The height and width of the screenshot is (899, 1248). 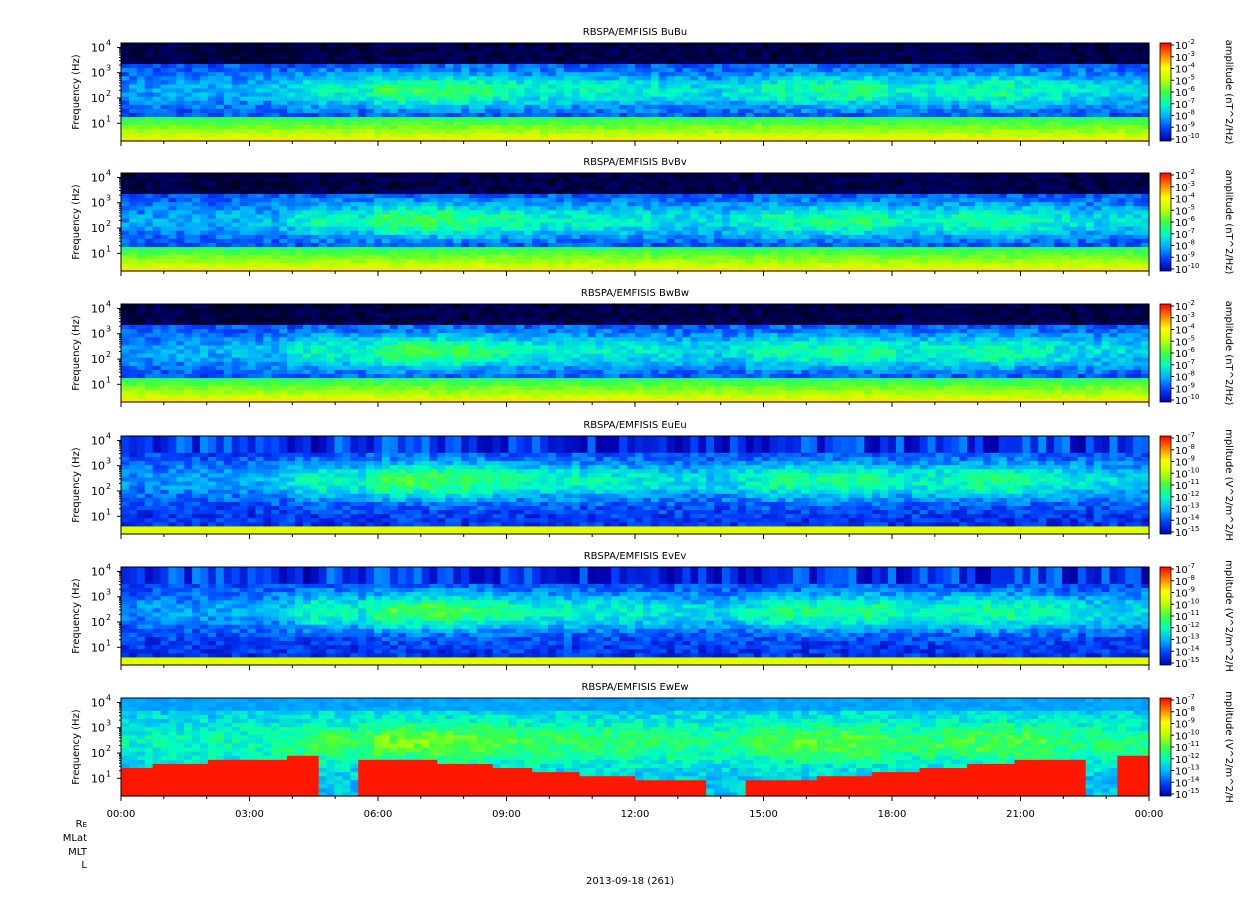 What do you see at coordinates (1181, 117) in the screenshot?
I see `colorbar-tick-label: 10` at bounding box center [1181, 117].